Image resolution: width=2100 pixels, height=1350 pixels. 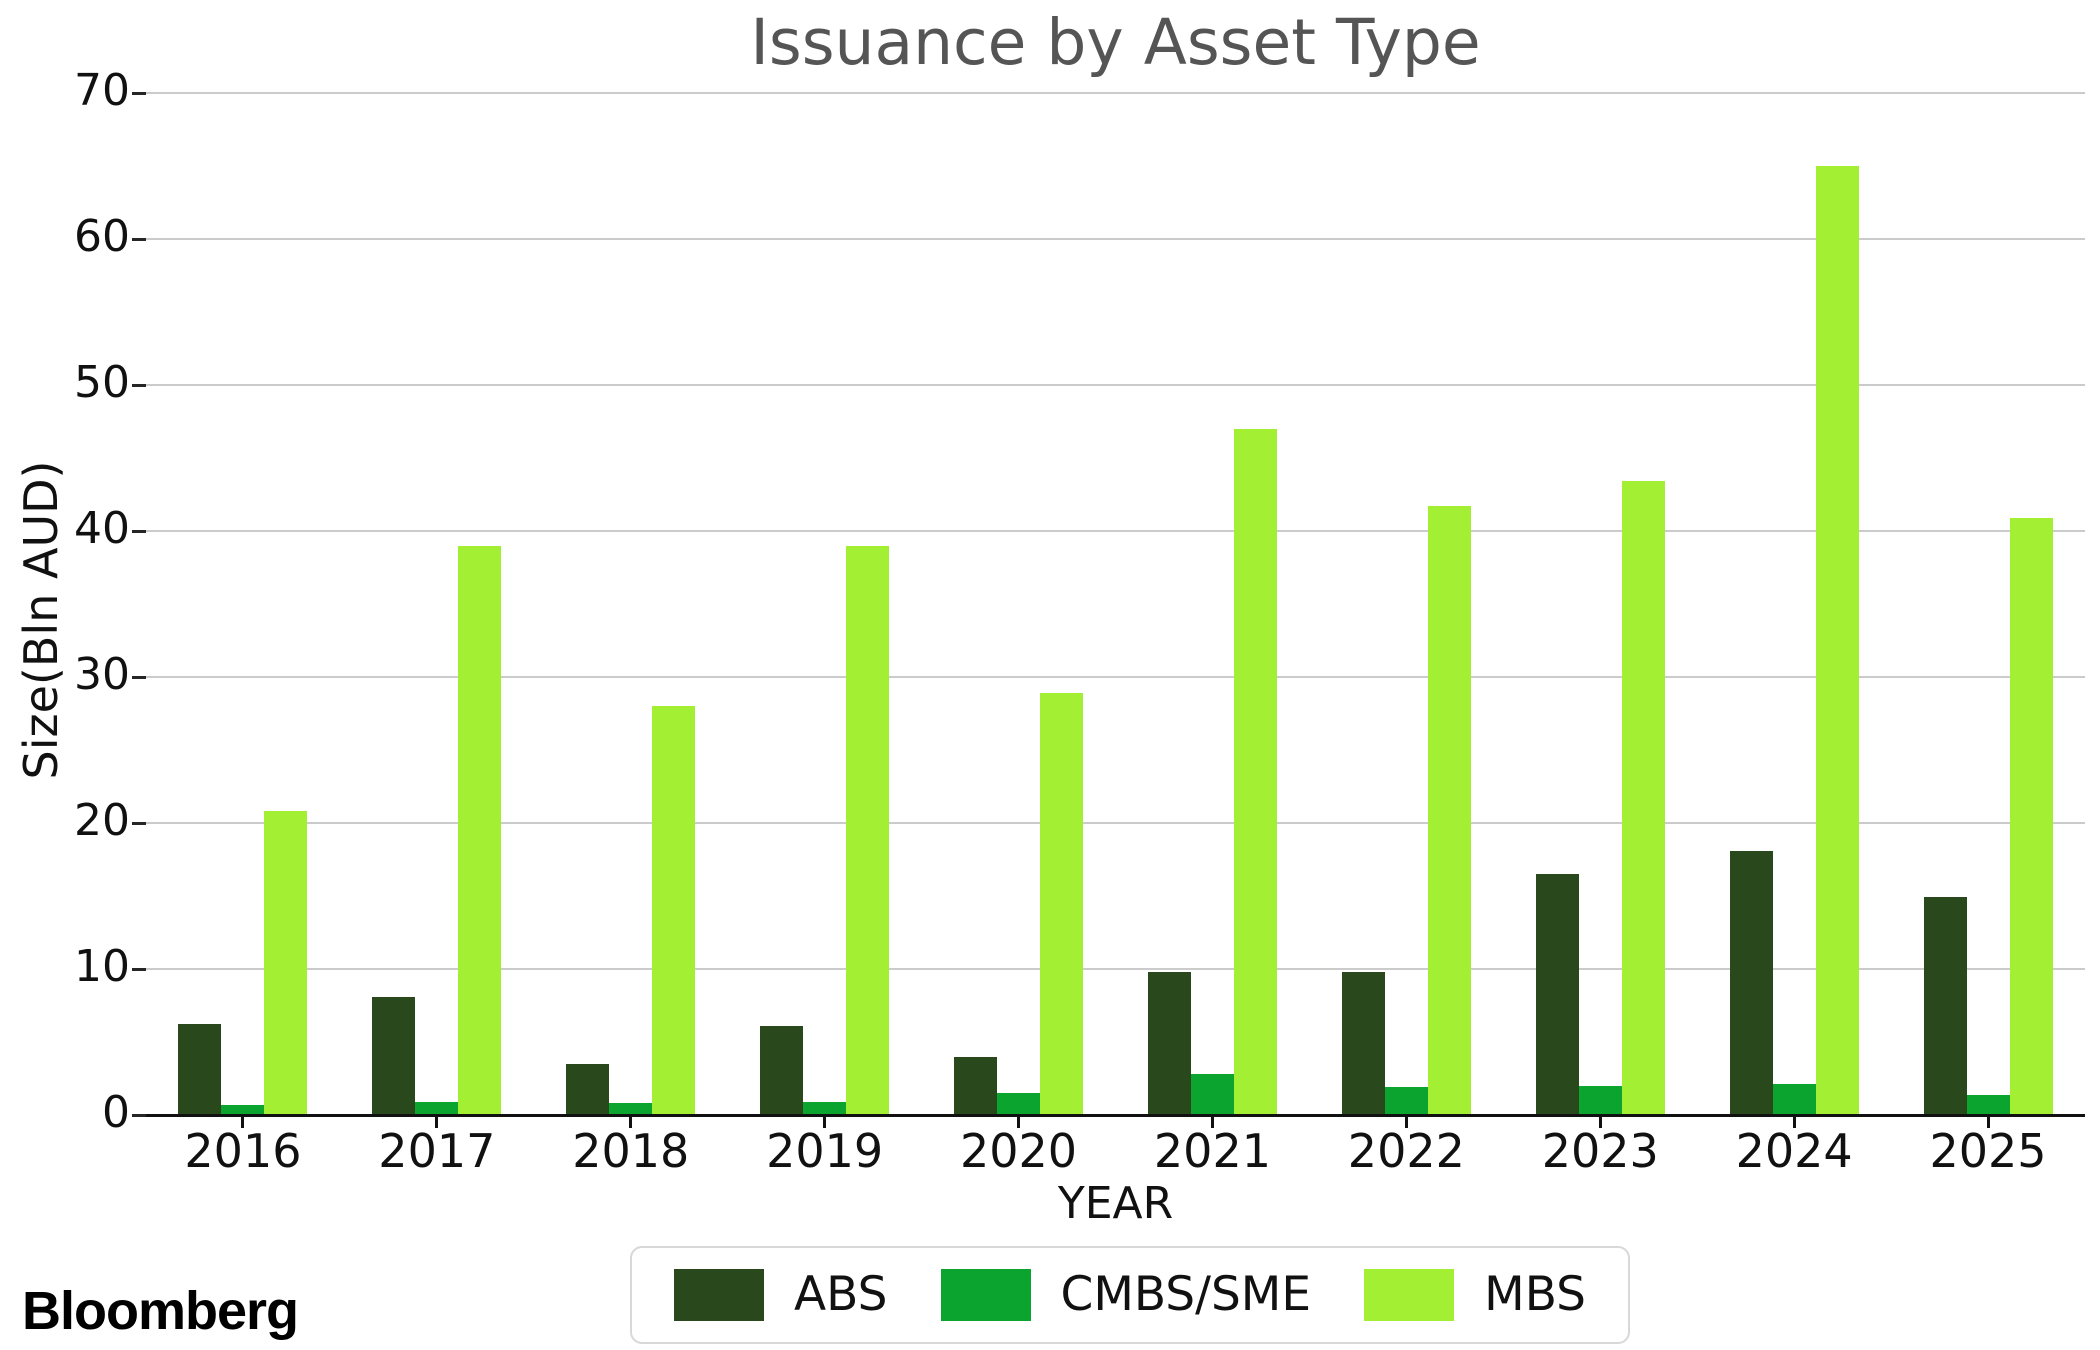 What do you see at coordinates (1115, 1203) in the screenshot?
I see `x-axis-label: YEAR` at bounding box center [1115, 1203].